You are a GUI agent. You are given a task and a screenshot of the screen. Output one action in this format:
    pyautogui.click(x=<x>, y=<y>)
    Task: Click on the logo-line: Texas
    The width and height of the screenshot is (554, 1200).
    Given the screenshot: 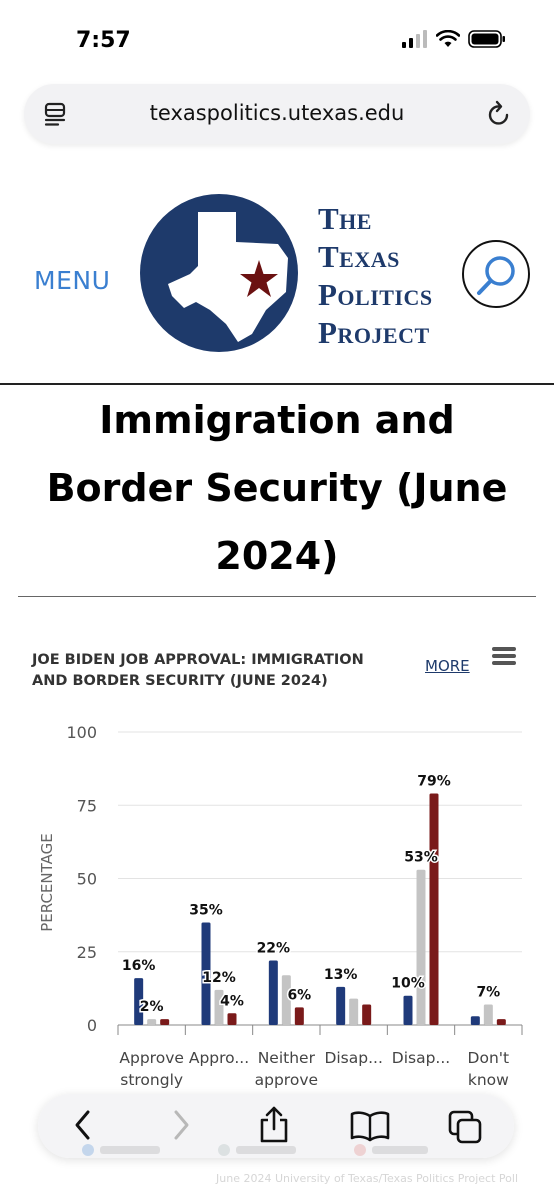 What is the action you would take?
    pyautogui.click(x=359, y=256)
    